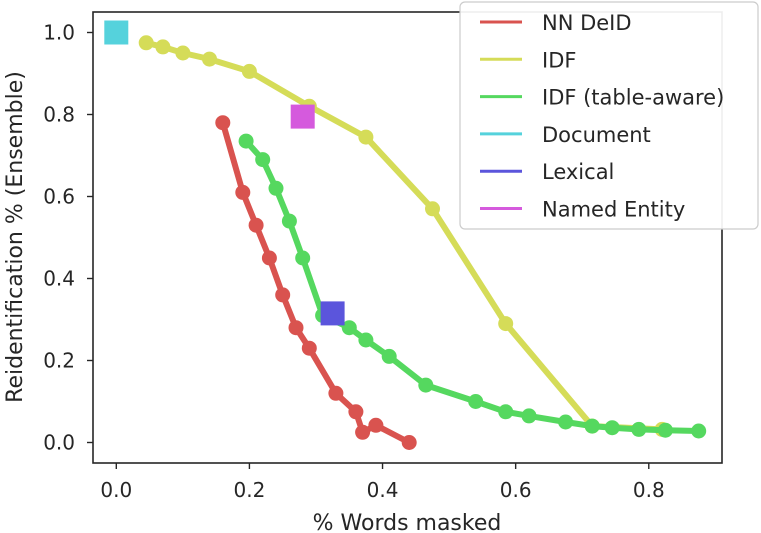  Describe the element at coordinates (528, 60) in the screenshot. I see `legend-item-idf: IDF` at that location.